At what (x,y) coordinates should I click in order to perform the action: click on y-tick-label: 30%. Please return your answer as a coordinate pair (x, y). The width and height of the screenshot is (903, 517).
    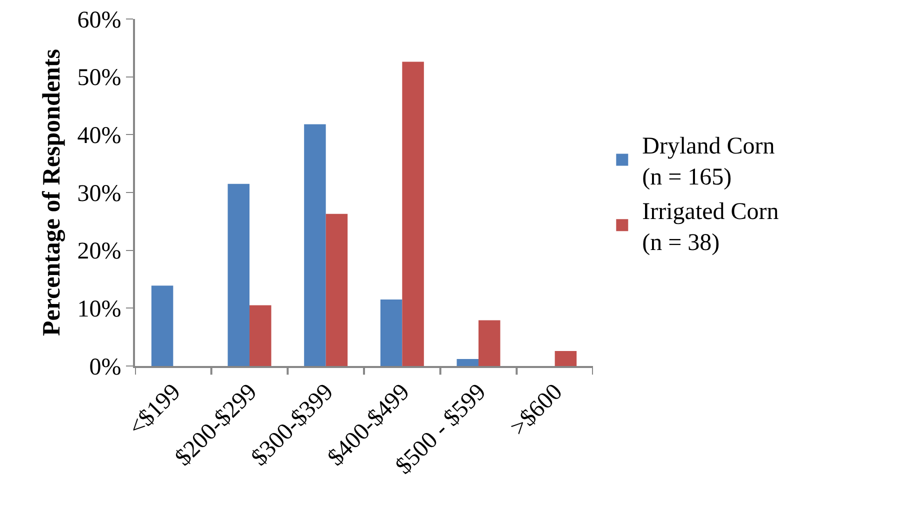
    Looking at the image, I should click on (99, 193).